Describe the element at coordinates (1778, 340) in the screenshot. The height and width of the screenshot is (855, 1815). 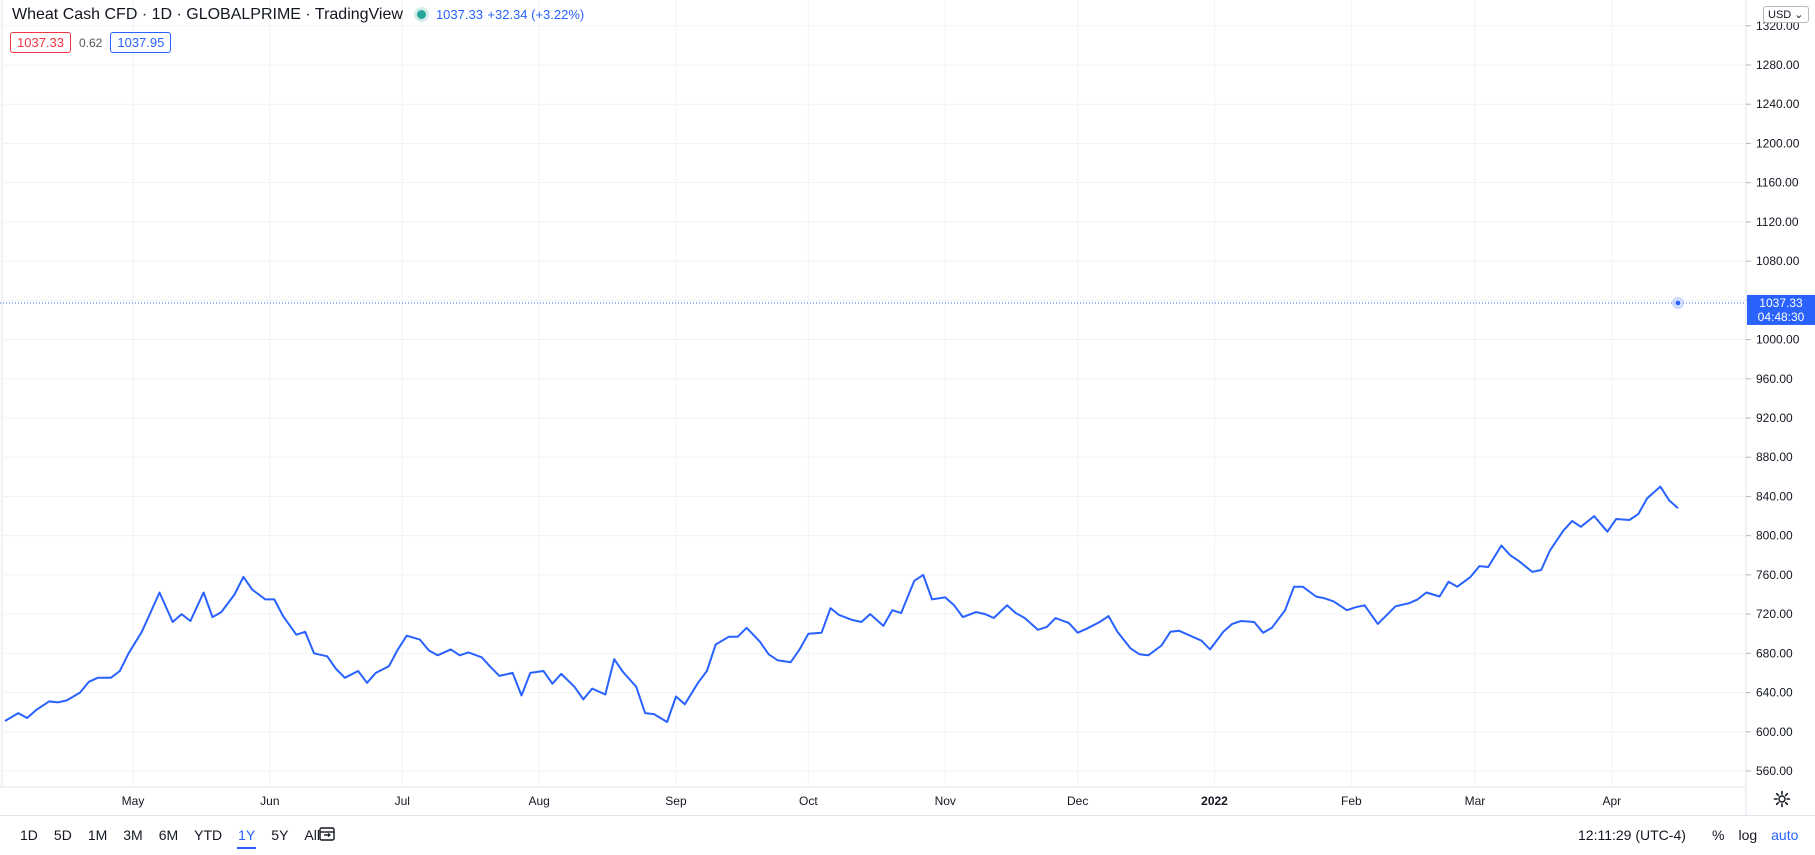
I see `y-tick-label: 1000.00` at that location.